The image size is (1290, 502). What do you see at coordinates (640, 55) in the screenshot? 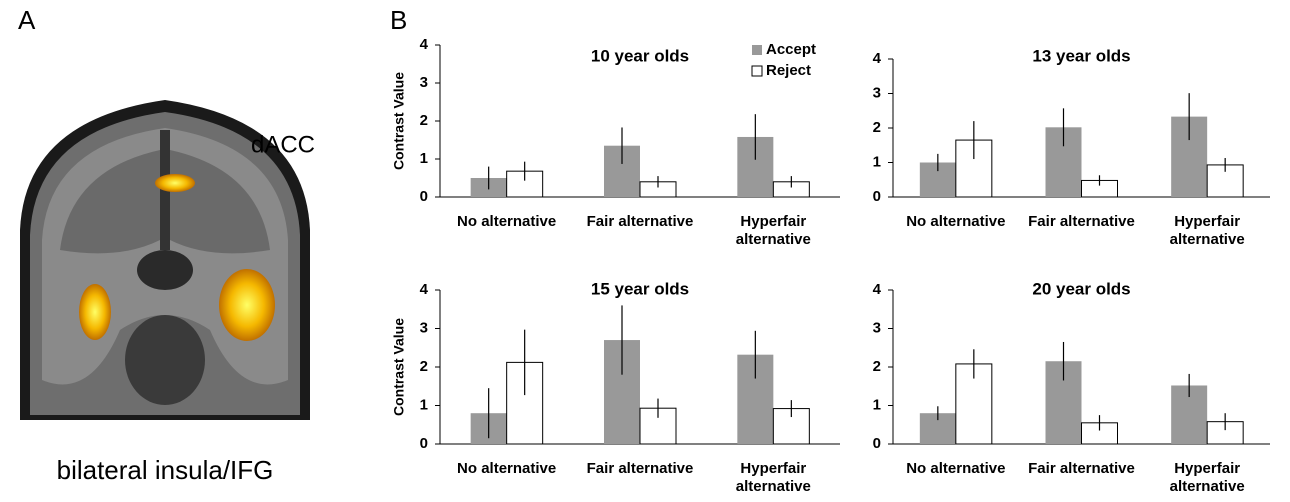
I see `chart-title: 10 year olds` at bounding box center [640, 55].